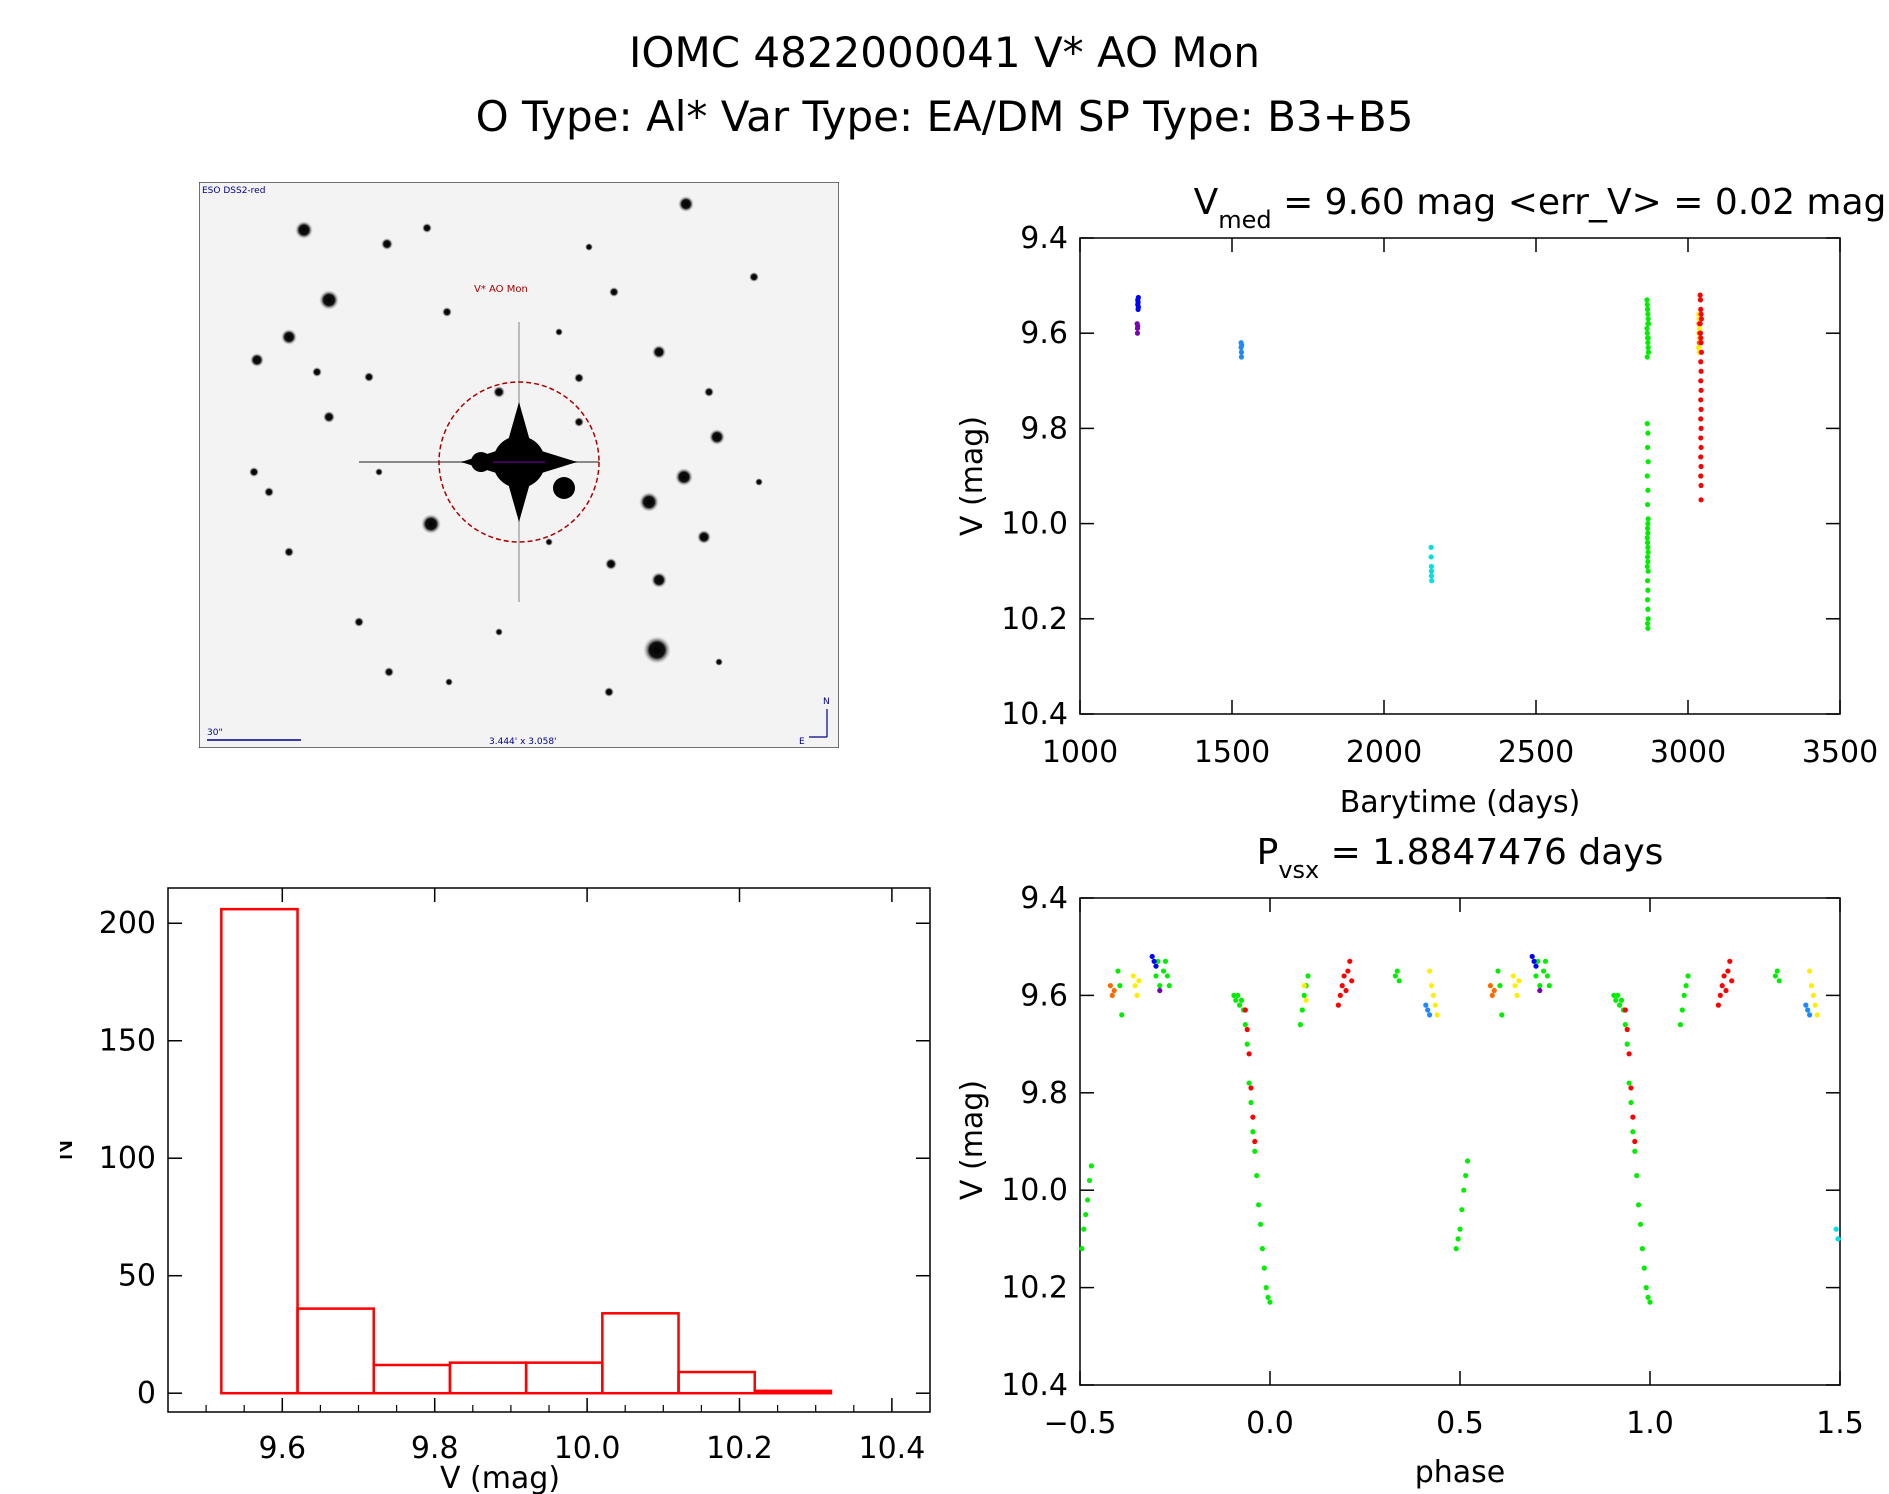 This screenshot has width=1889, height=1494. I want to click on chart-title-phase: Pvsx = 1.8847476 days, so click(1460, 858).